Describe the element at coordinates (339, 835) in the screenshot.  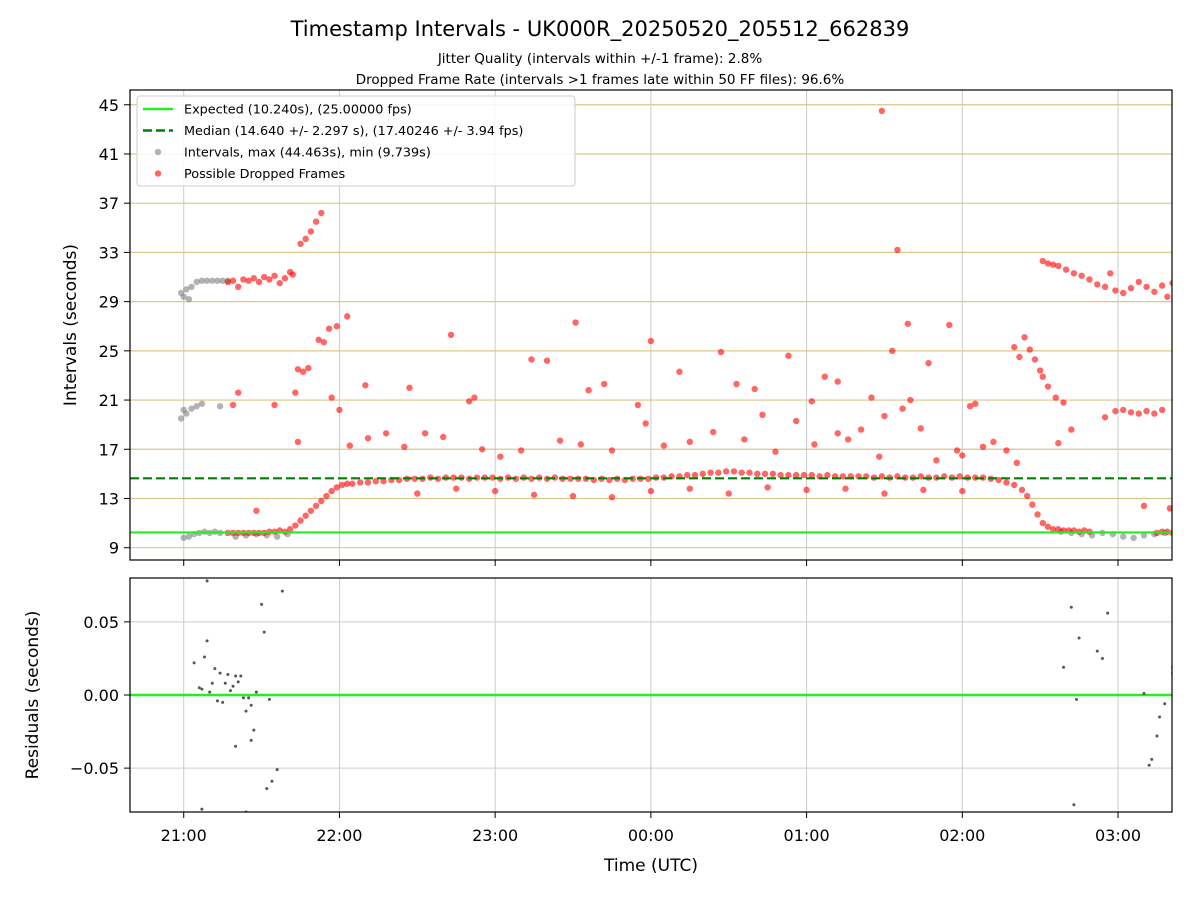
I see `x-tick-label: 22:00` at that location.